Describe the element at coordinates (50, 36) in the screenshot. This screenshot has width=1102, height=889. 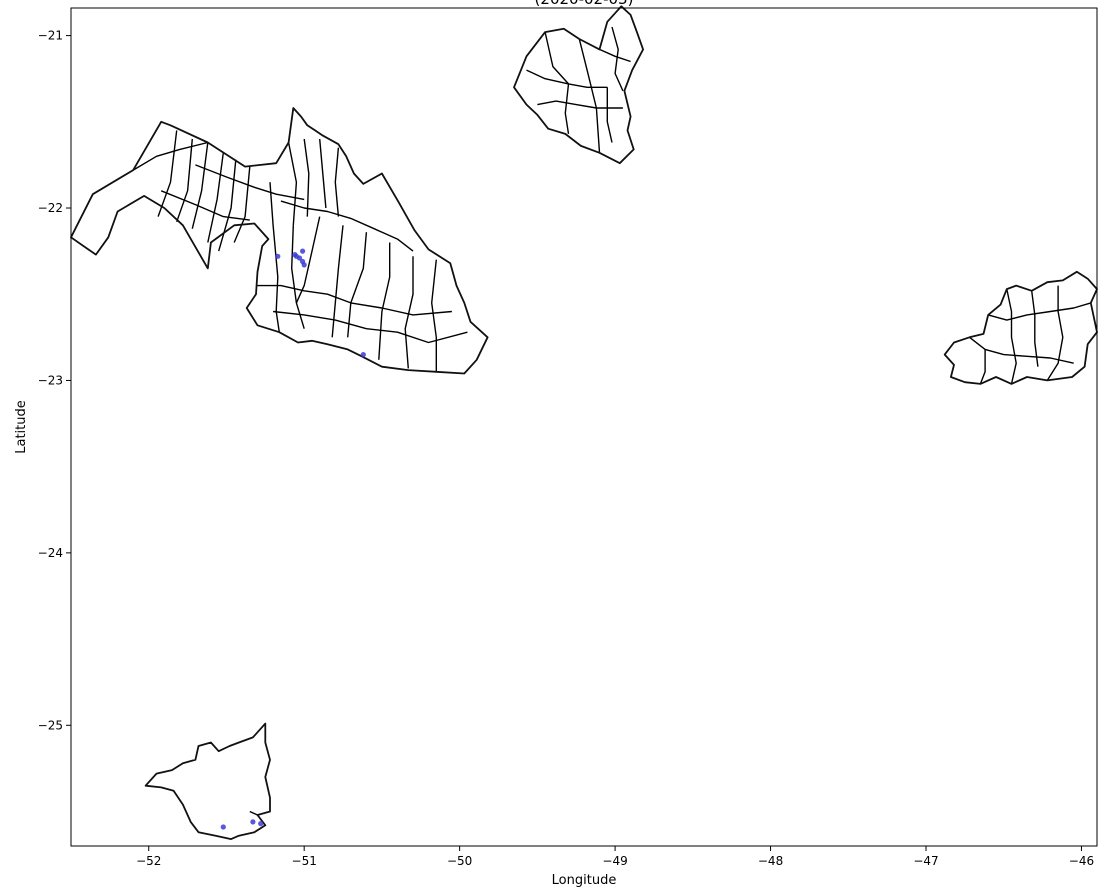
I see `y-tick-label: −21` at that location.